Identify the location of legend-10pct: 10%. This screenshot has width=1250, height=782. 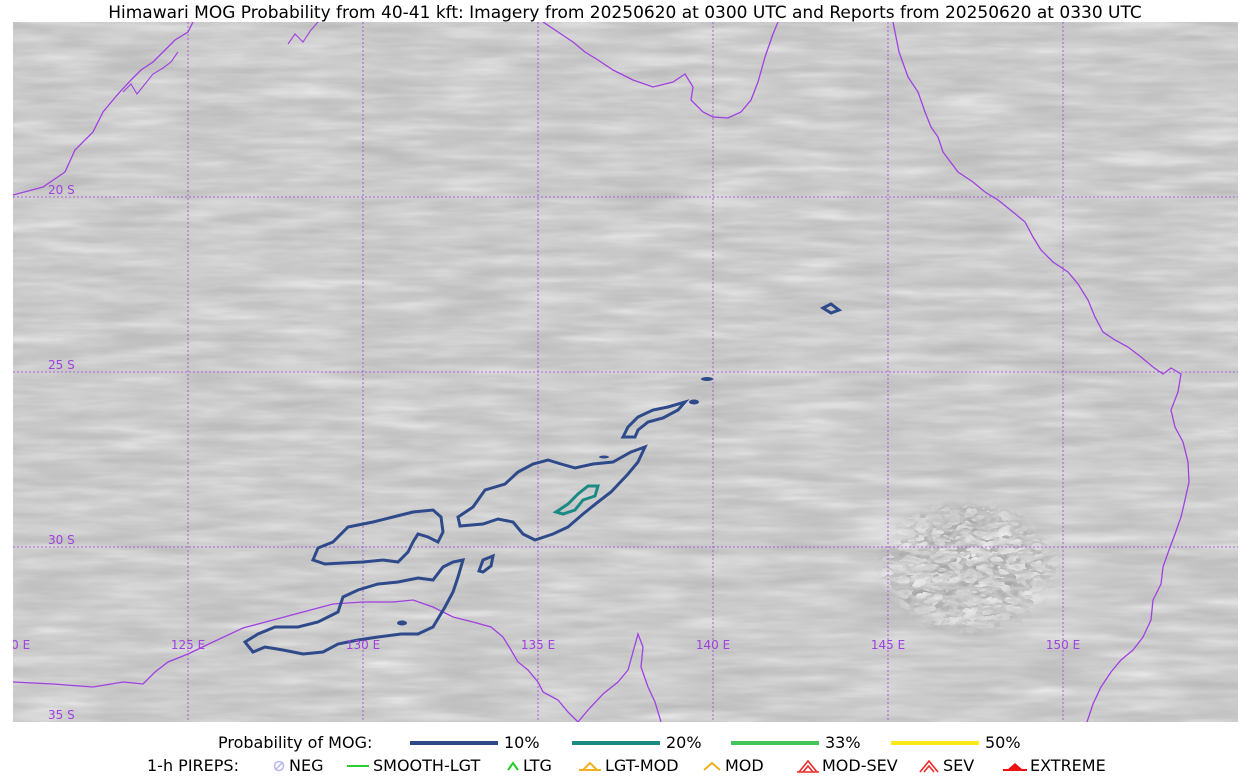
(475, 742).